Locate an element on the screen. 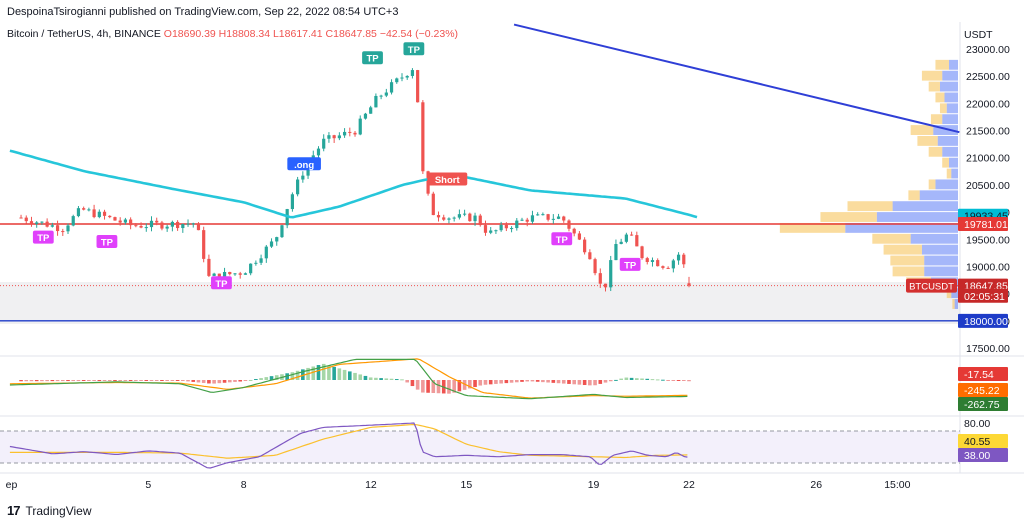 This screenshot has width=1024, height=526. price-tick-label: 17500.00 is located at coordinates (988, 349).